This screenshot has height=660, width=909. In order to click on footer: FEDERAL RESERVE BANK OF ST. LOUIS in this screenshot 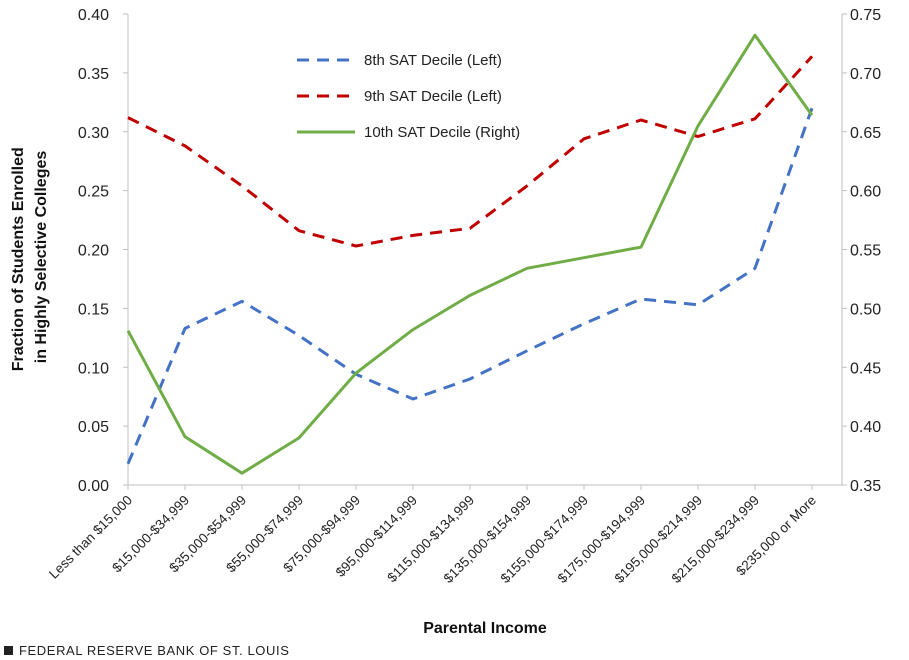, I will do `click(146, 650)`.